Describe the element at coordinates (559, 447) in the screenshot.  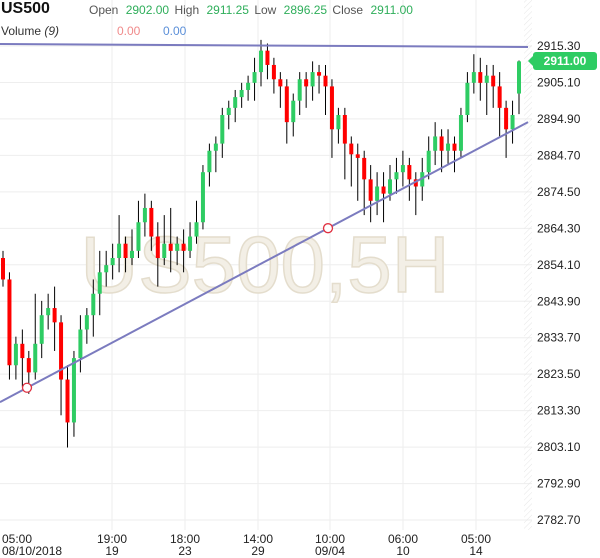
I see `y-tick-label: 2803.10` at that location.